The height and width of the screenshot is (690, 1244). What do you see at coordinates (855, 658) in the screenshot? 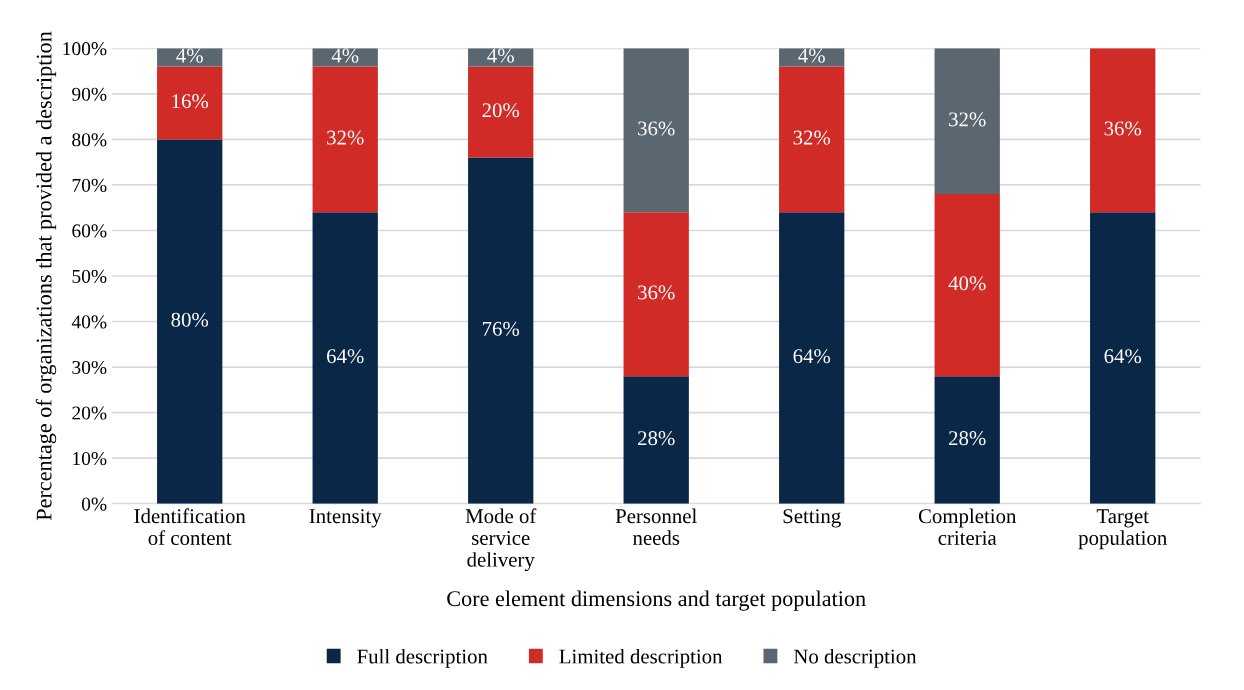
I see `legend-label: No description` at bounding box center [855, 658].